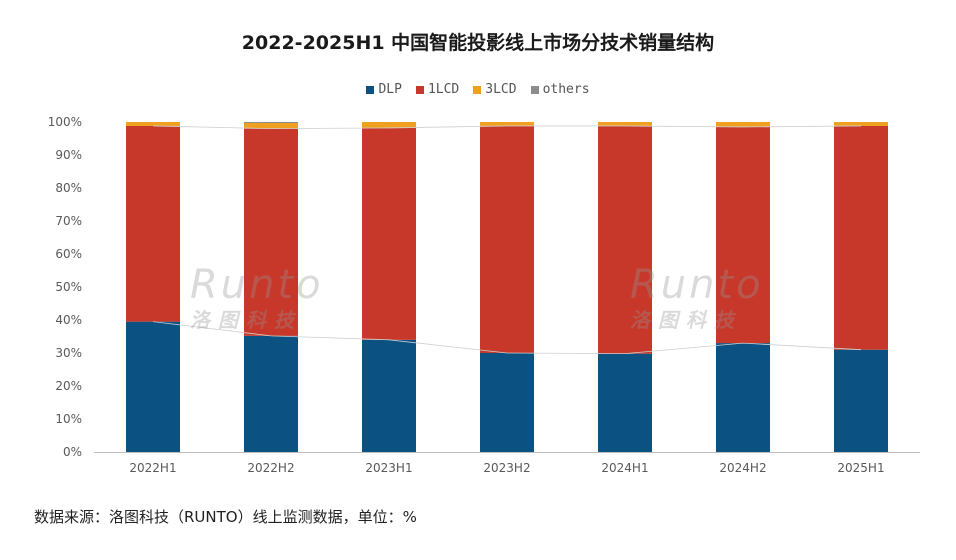  Describe the element at coordinates (742, 468) in the screenshot. I see `x-tick-label: 2024H2` at that location.